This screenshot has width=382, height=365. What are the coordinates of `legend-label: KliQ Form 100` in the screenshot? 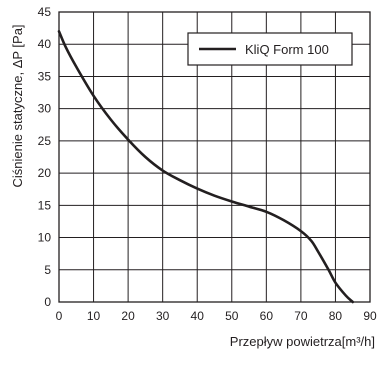 It's located at (287, 49).